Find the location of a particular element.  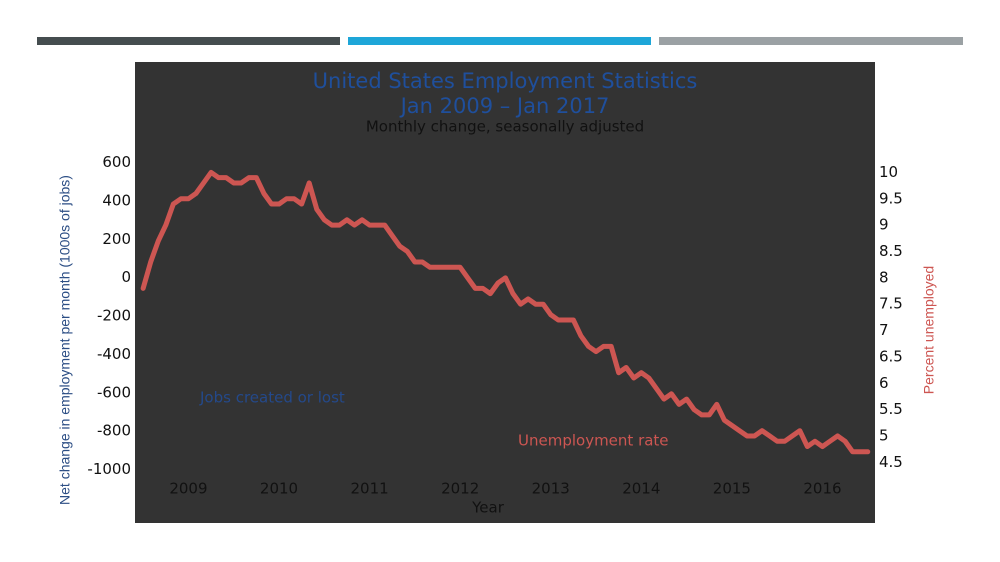

x-tick-label: 2011 is located at coordinates (369, 489).